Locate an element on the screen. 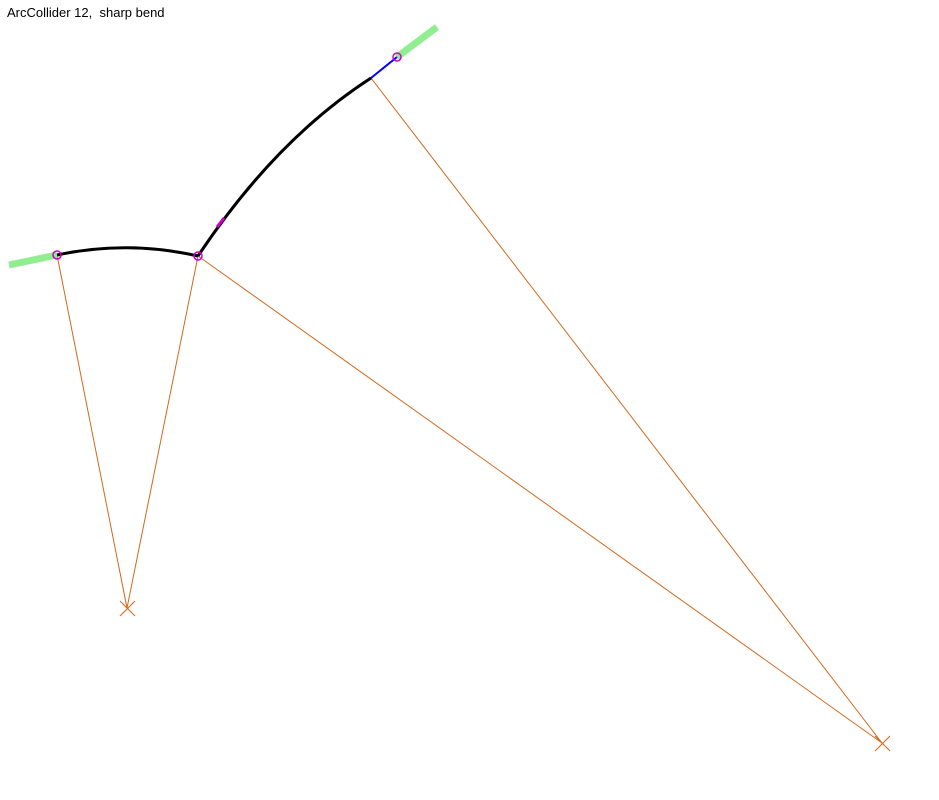 Image resolution: width=939 pixels, height=800 pixels. diagram-caption: ArcCollider 12, sharp bend is located at coordinates (86, 12).